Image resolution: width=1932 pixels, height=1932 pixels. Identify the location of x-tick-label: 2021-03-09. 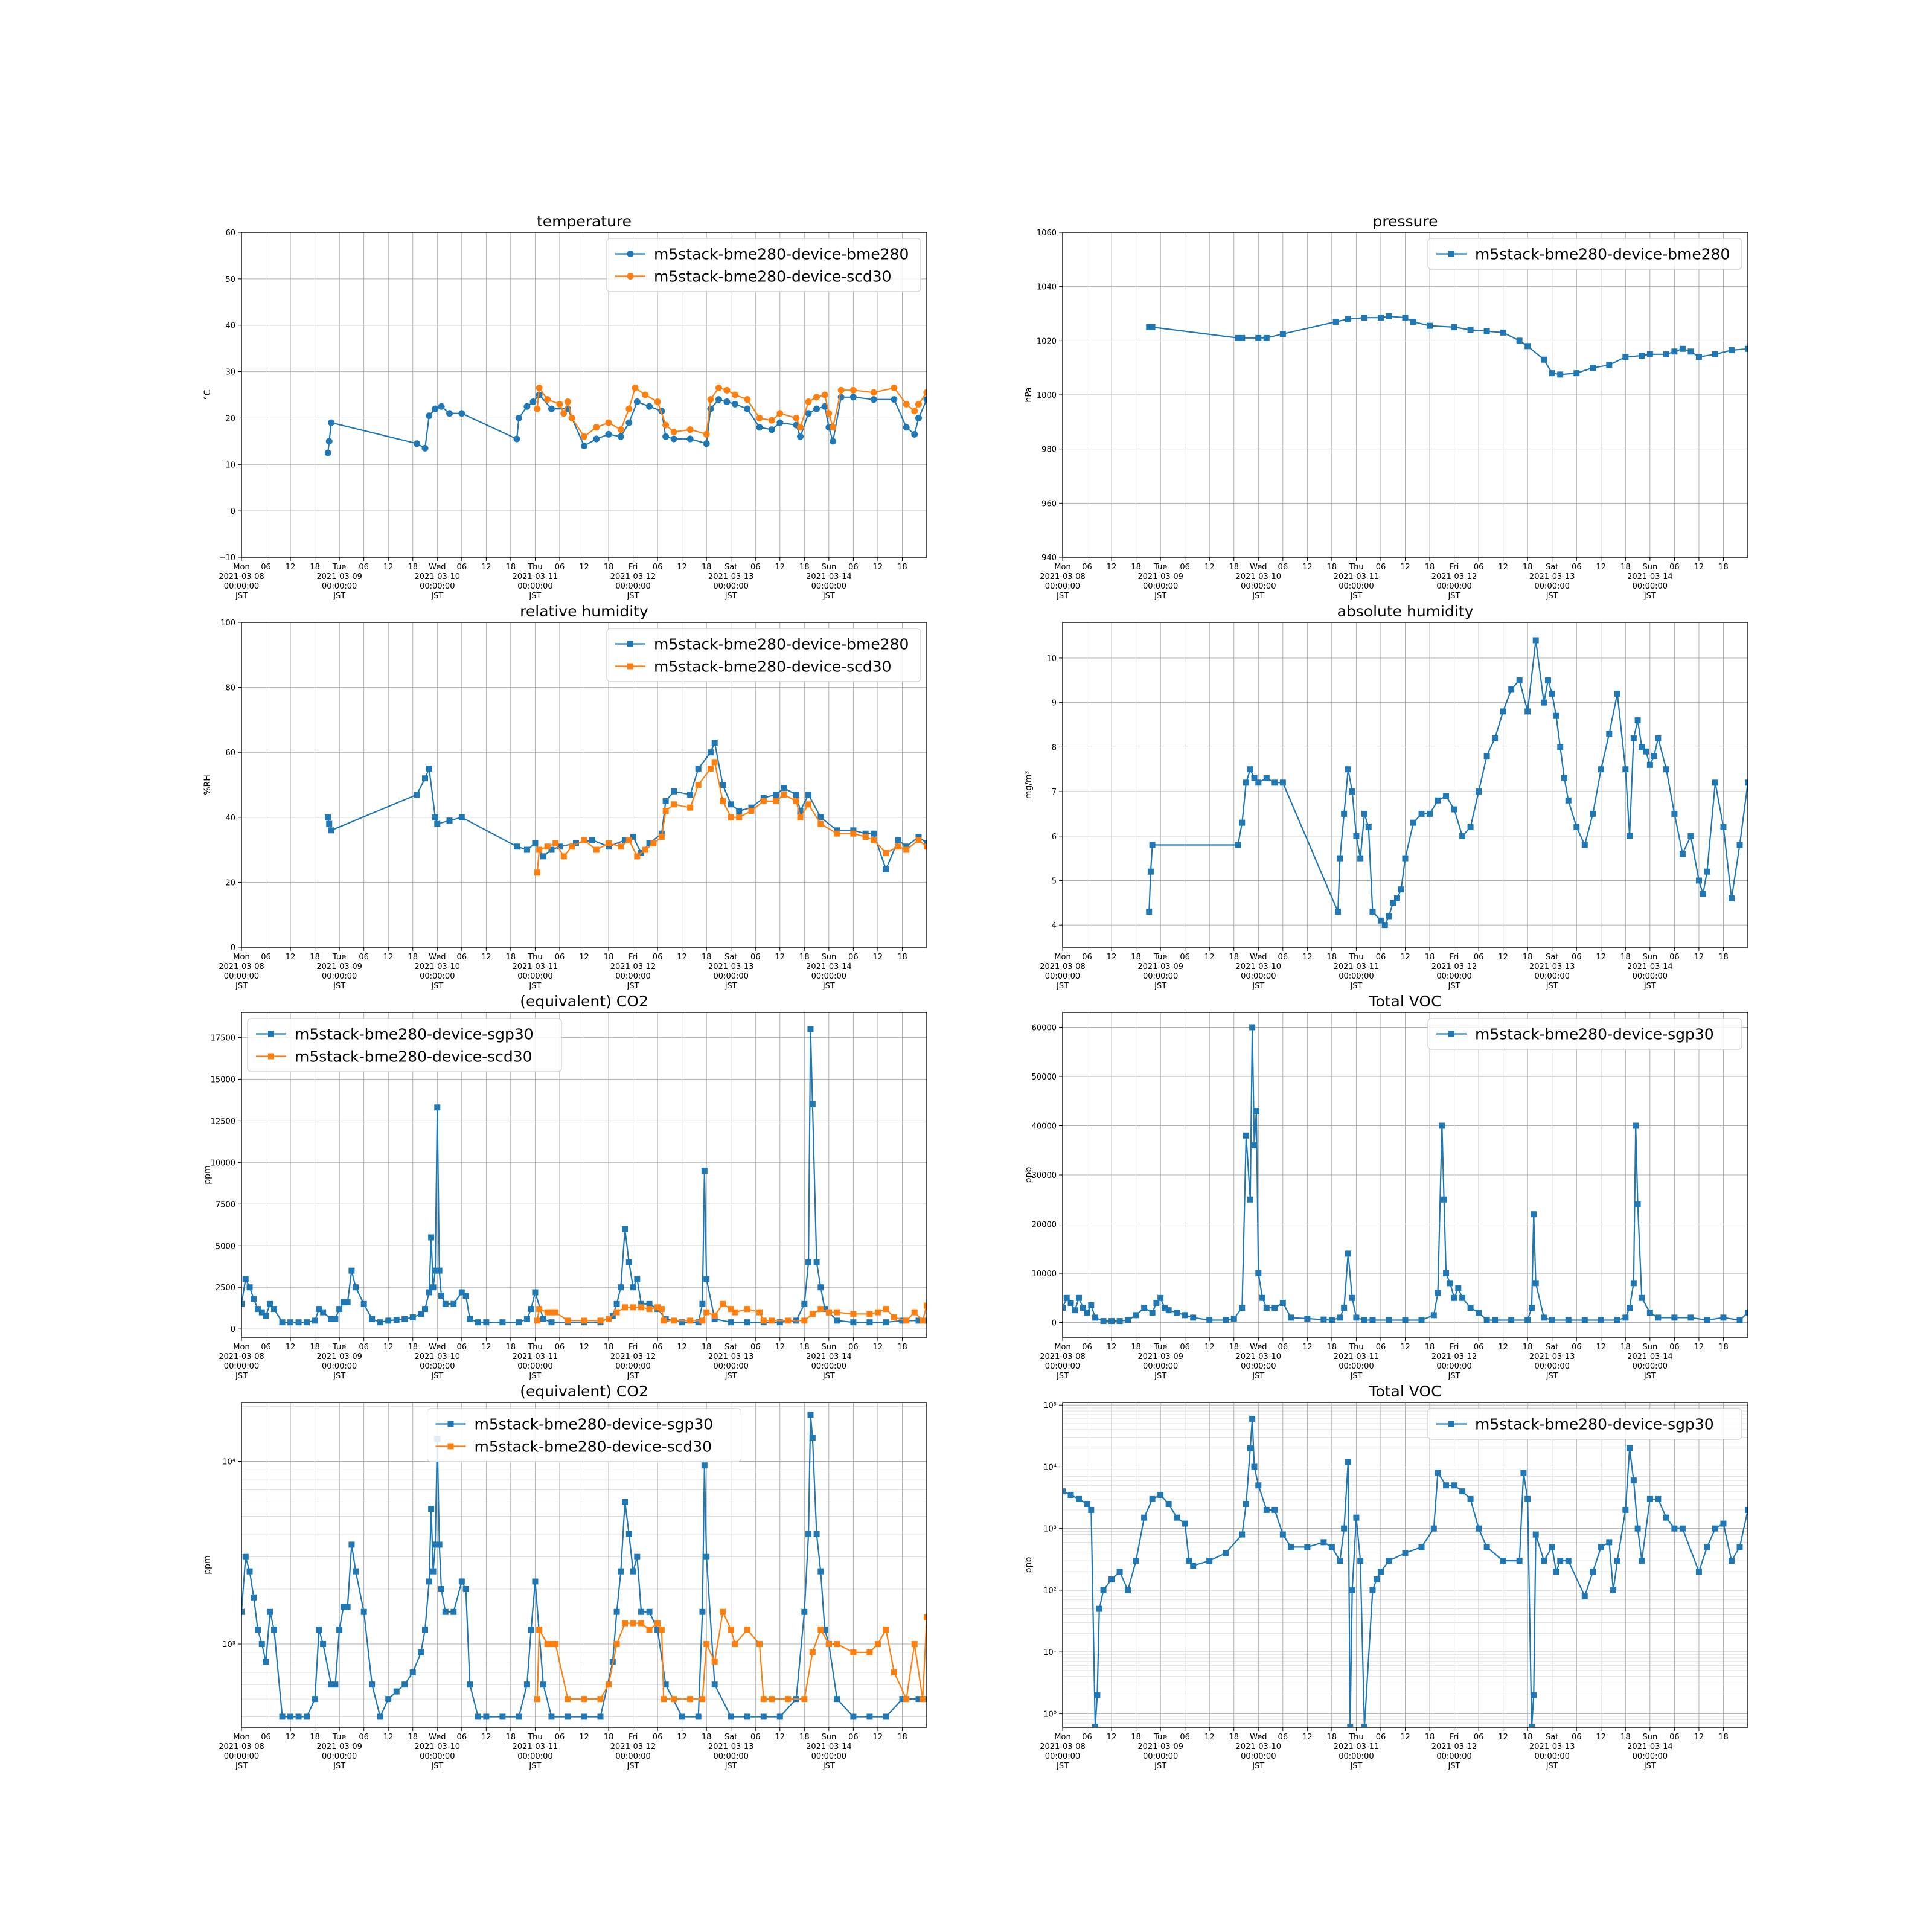
(339, 967).